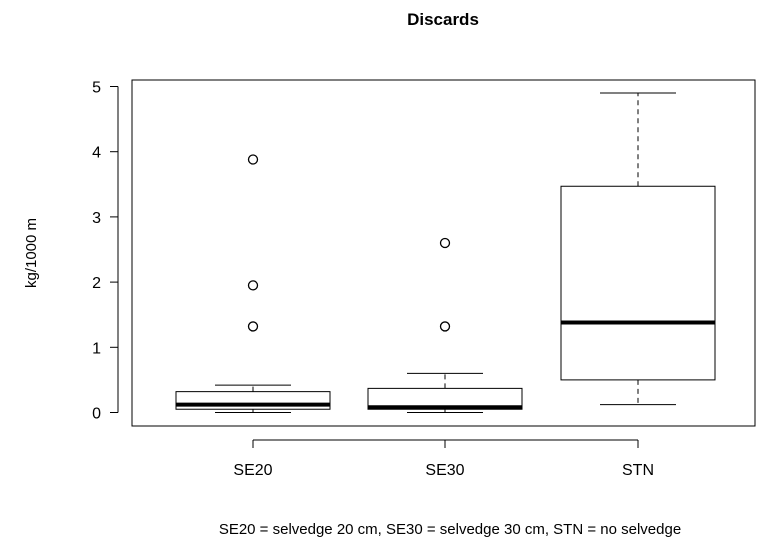 The width and height of the screenshot is (769, 549). I want to click on x-tick-label-stn: STN, so click(638, 470).